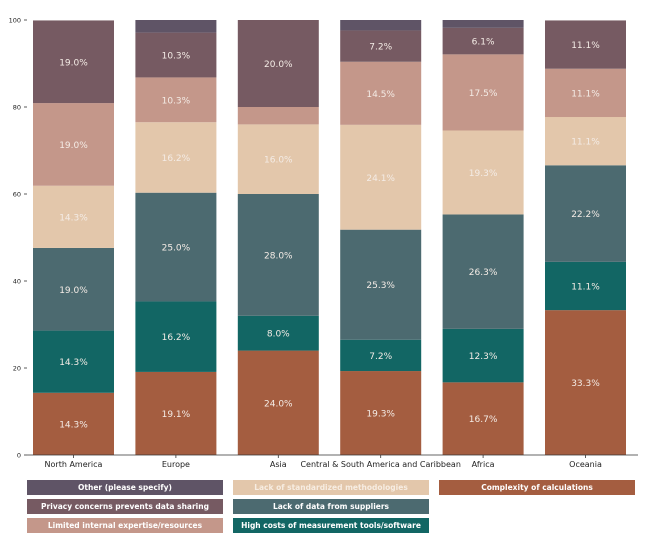 Image resolution: width=650 pixels, height=542 pixels. I want to click on data-label: 22.2%, so click(585, 215).